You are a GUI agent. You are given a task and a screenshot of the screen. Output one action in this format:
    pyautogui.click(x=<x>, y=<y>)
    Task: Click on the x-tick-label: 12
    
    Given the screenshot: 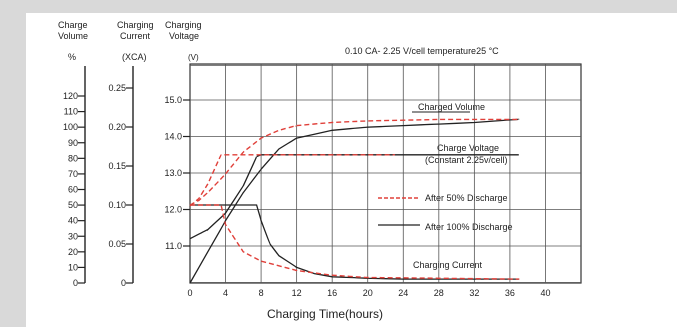 What is the action you would take?
    pyautogui.click(x=297, y=293)
    